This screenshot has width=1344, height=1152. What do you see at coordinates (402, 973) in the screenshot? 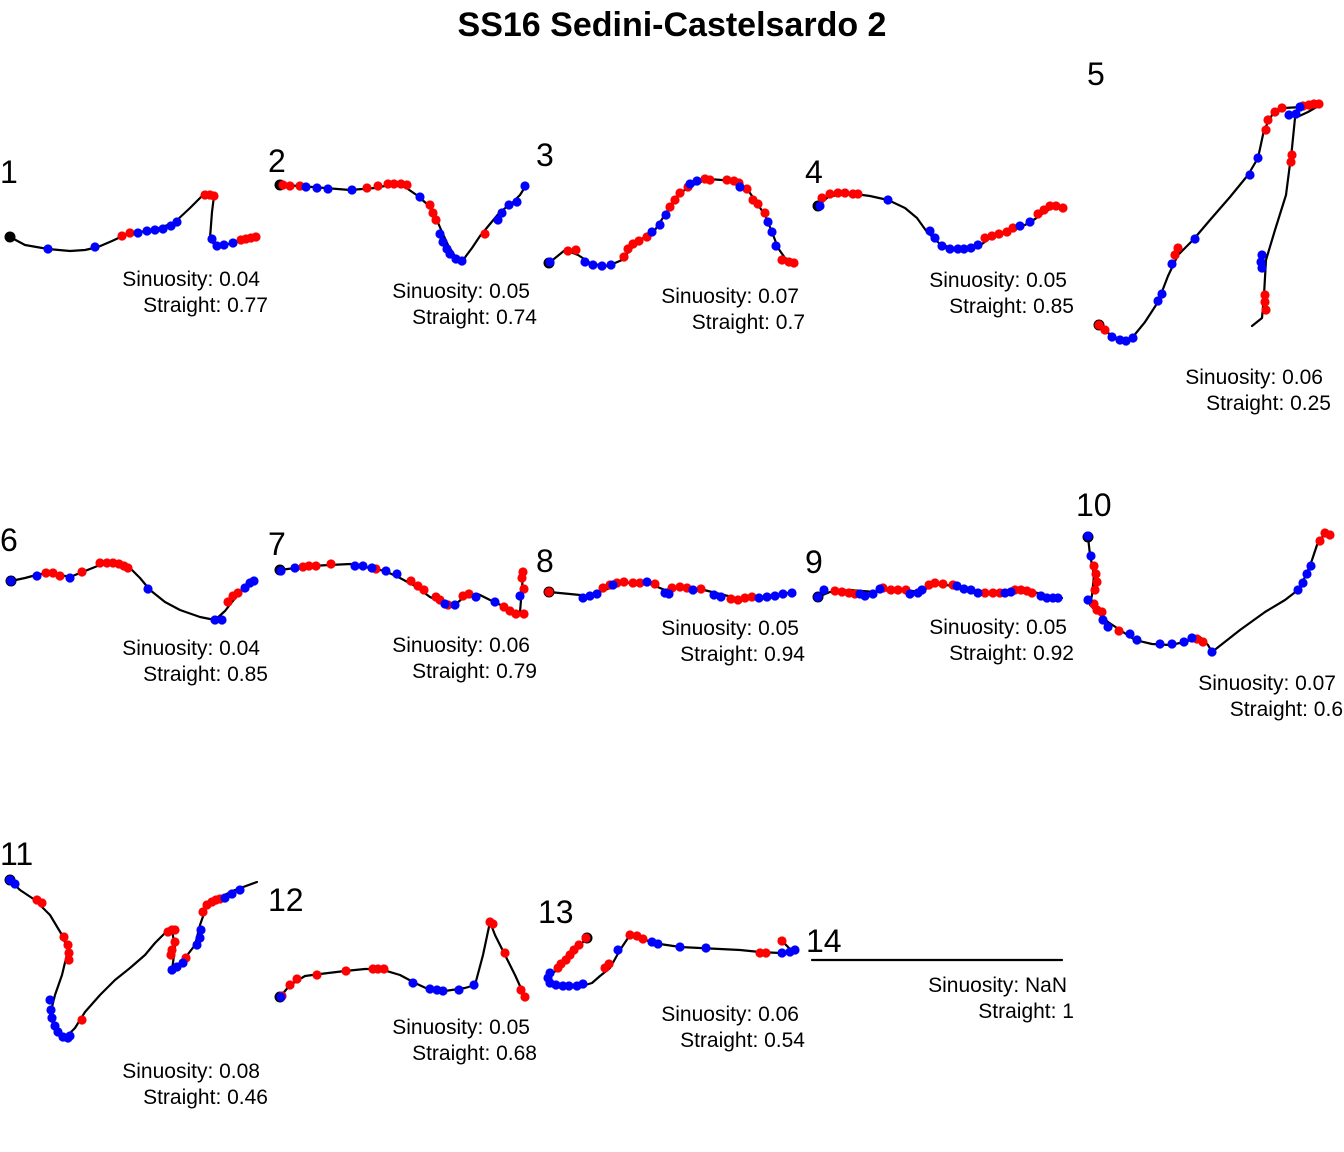
I see `panel-12: 12 Sinuosity: 0.05 Straight: 0.68` at bounding box center [402, 973].